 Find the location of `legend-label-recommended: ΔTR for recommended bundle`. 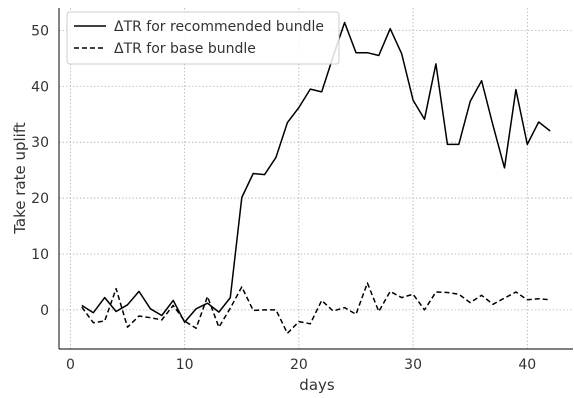

legend-label-recommended: ΔTR for recommended bundle is located at coordinates (219, 27).